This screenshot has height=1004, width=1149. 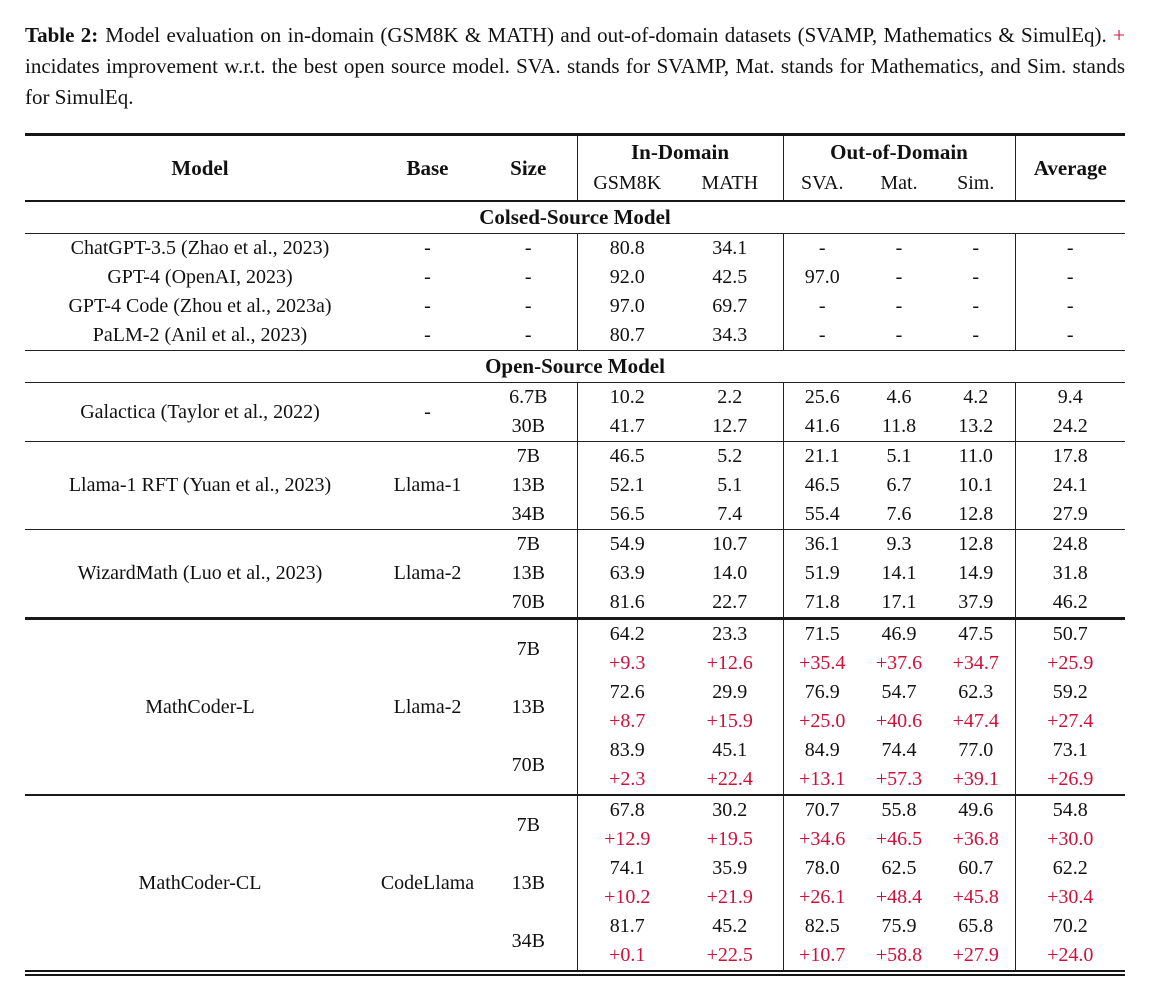 What do you see at coordinates (899, 544) in the screenshot?
I see `value-cell: 9.3` at bounding box center [899, 544].